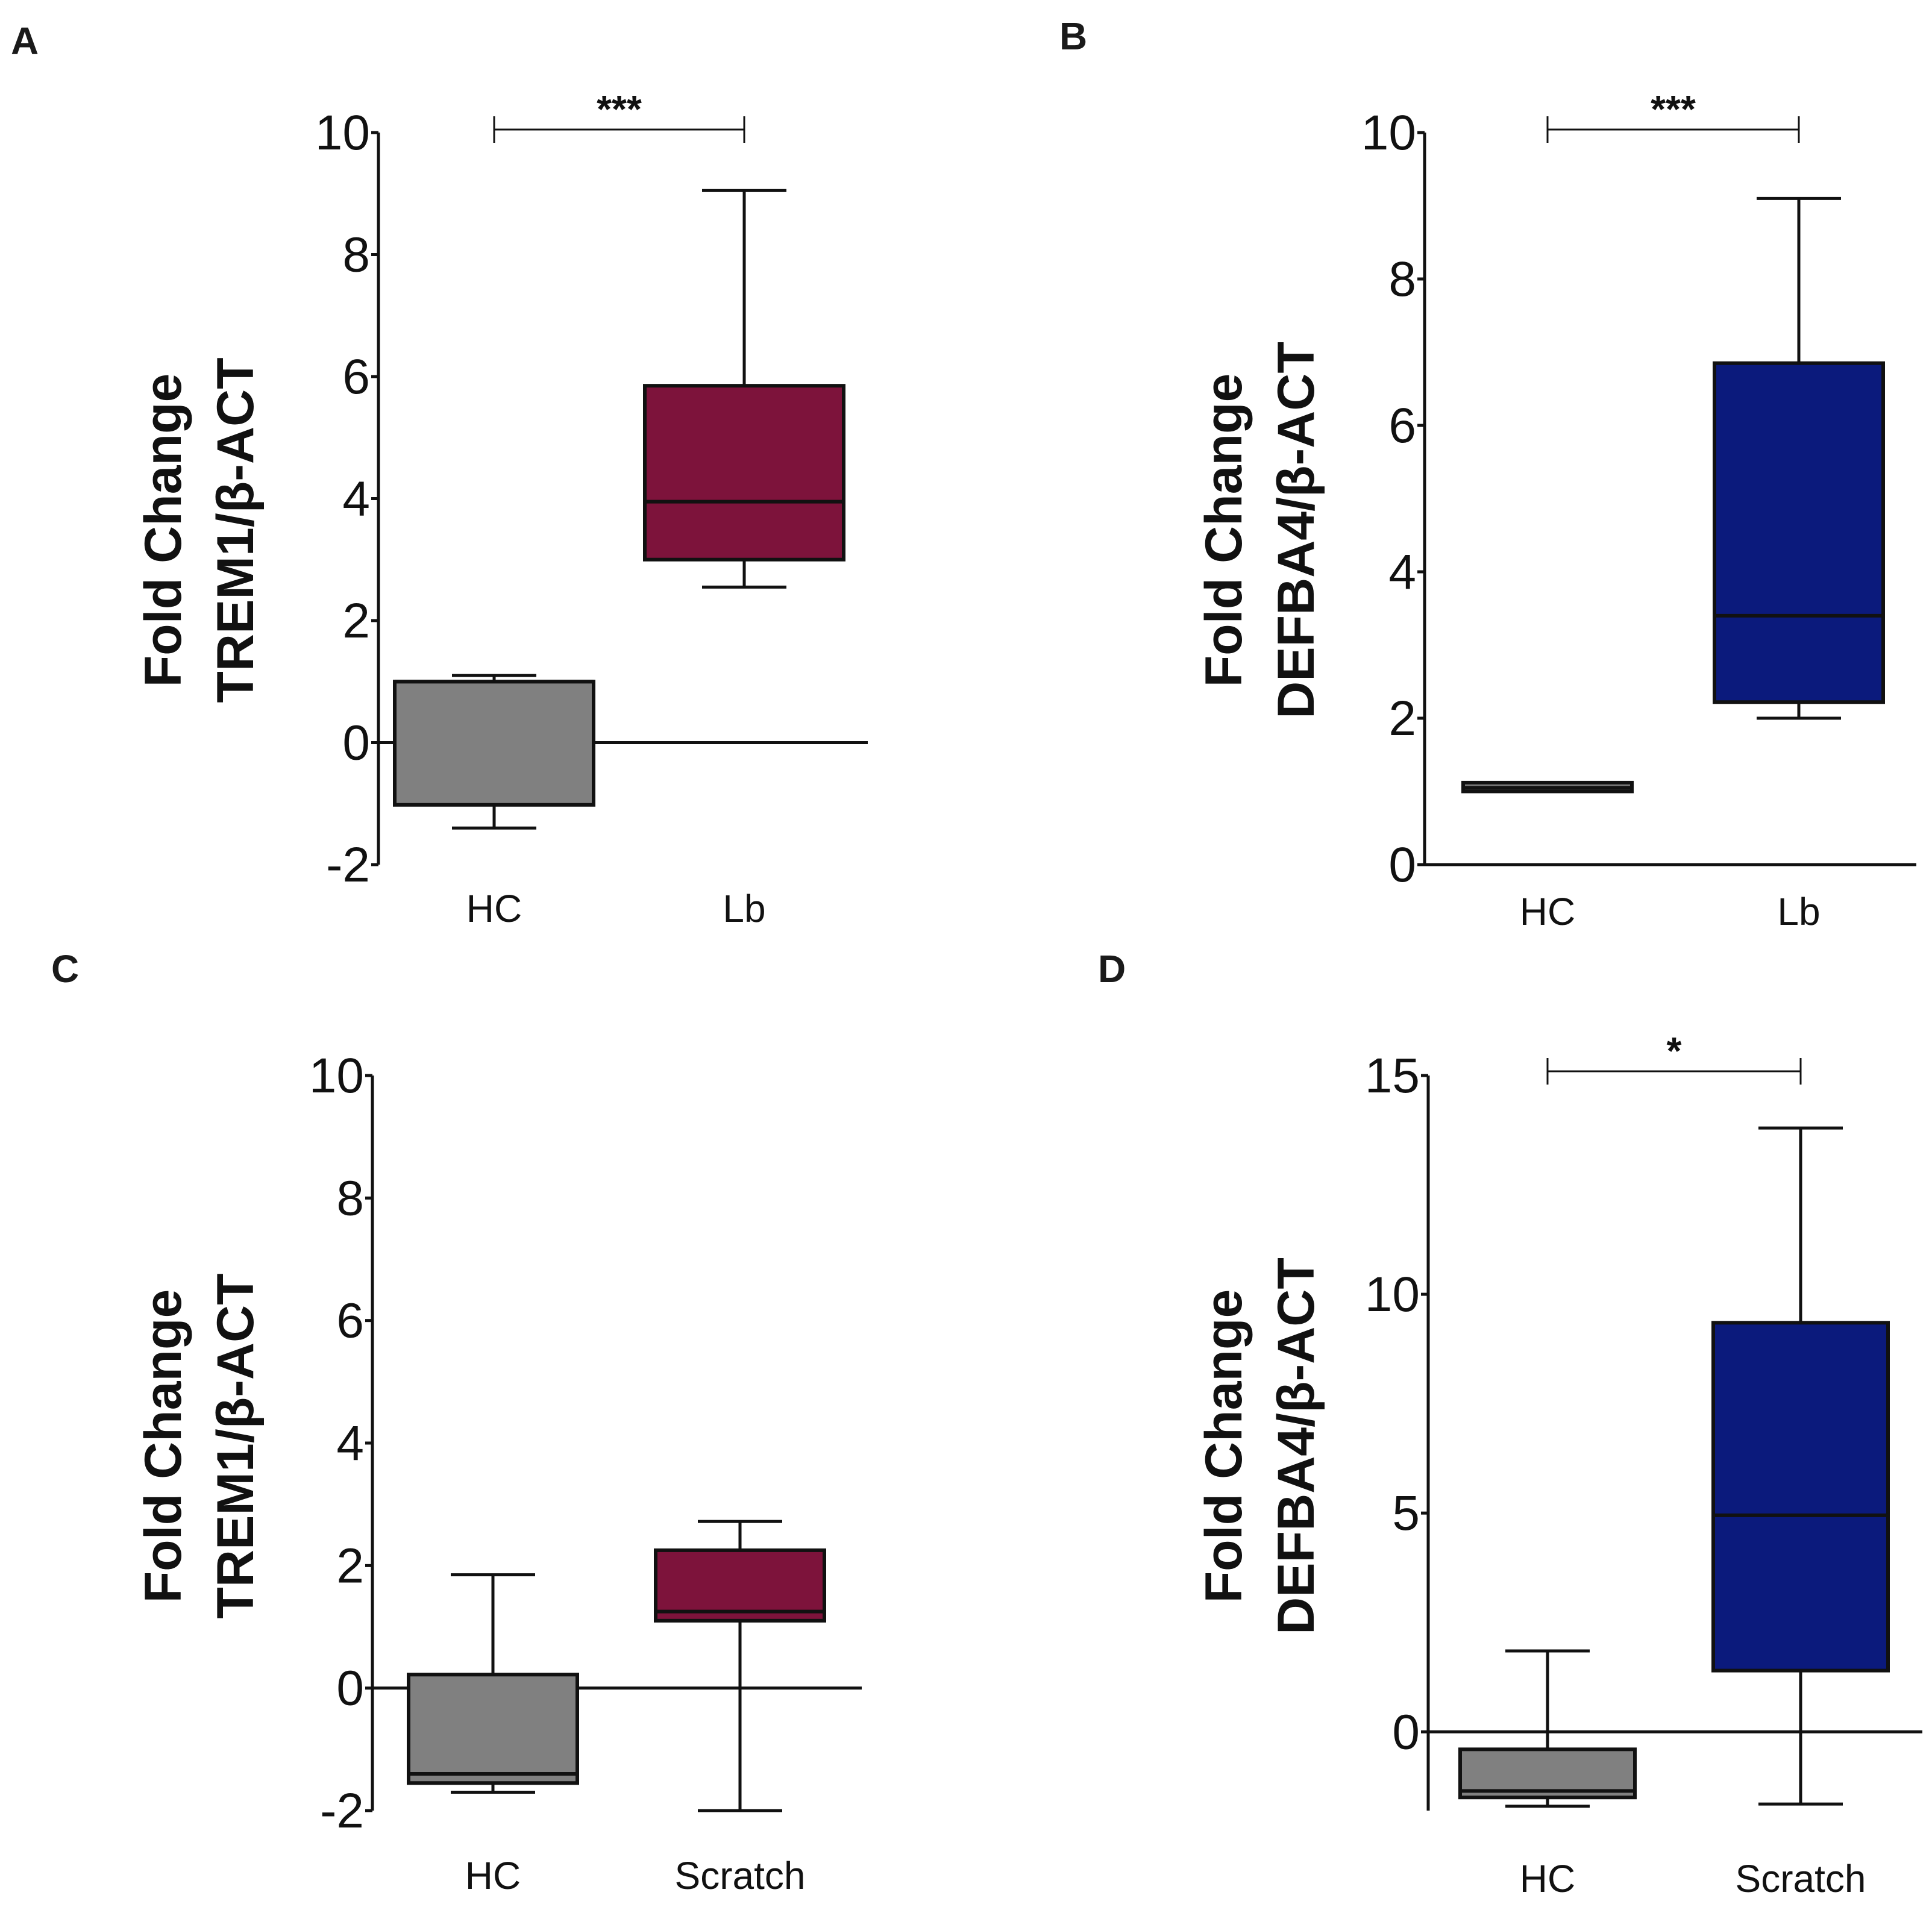 The image size is (1932, 1907). Describe the element at coordinates (1406, 1514) in the screenshot. I see `y-tick-label: 5` at that location.